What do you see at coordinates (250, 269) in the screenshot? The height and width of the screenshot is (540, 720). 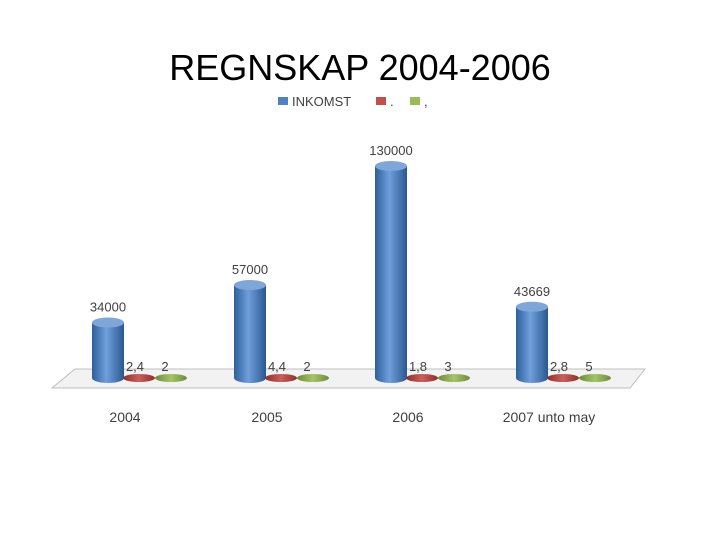 I see `data-label-1-2: 57000` at bounding box center [250, 269].